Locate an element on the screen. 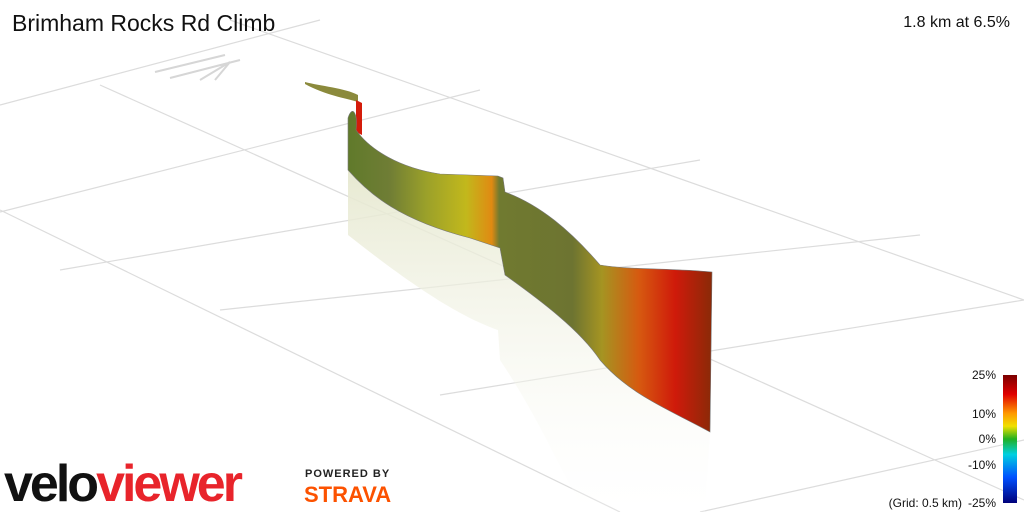 The image size is (1024, 512). north-arrow is located at coordinates (197, 67).